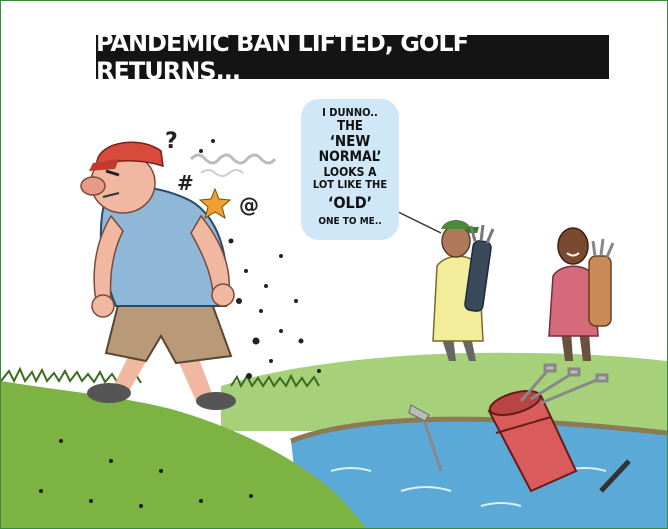  I want to click on question-mark: ?, so click(171, 141).